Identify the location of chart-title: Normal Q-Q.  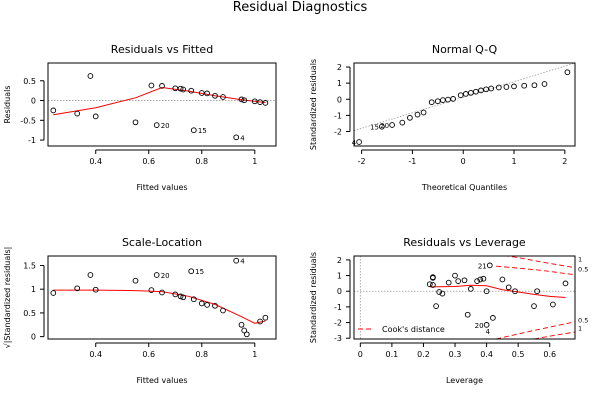
(465, 49).